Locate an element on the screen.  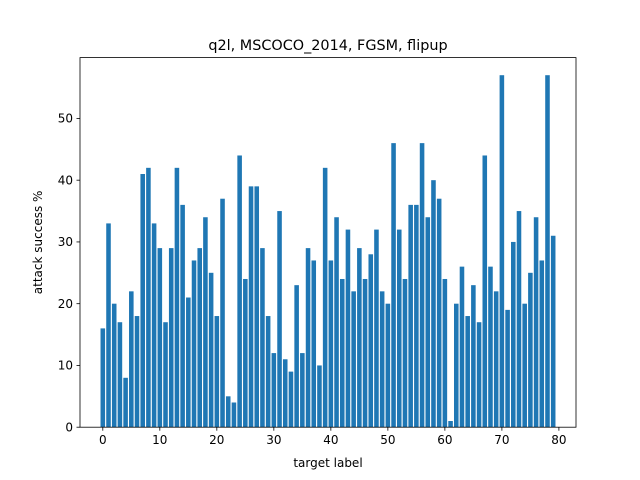
x-tick-label: 20 is located at coordinates (216, 440).